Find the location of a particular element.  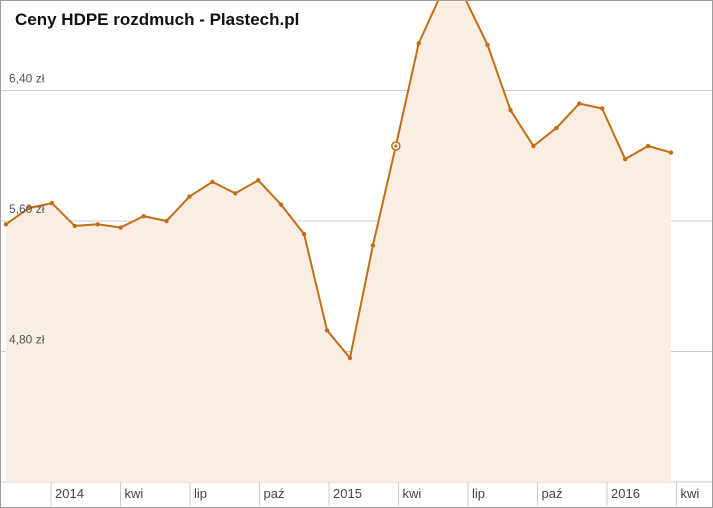

x-axis-ticks: 2014 kwi lip paź 2015 kwi lip paź 2016 kwi is located at coordinates (377, 493).